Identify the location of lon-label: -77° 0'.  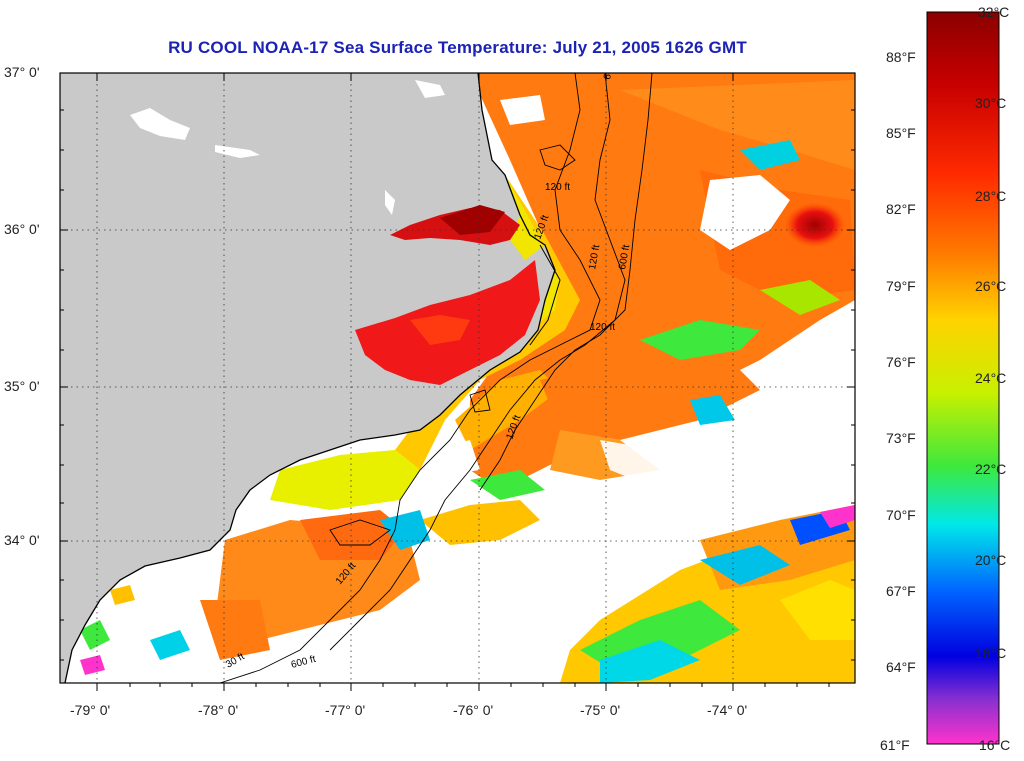
(345, 710).